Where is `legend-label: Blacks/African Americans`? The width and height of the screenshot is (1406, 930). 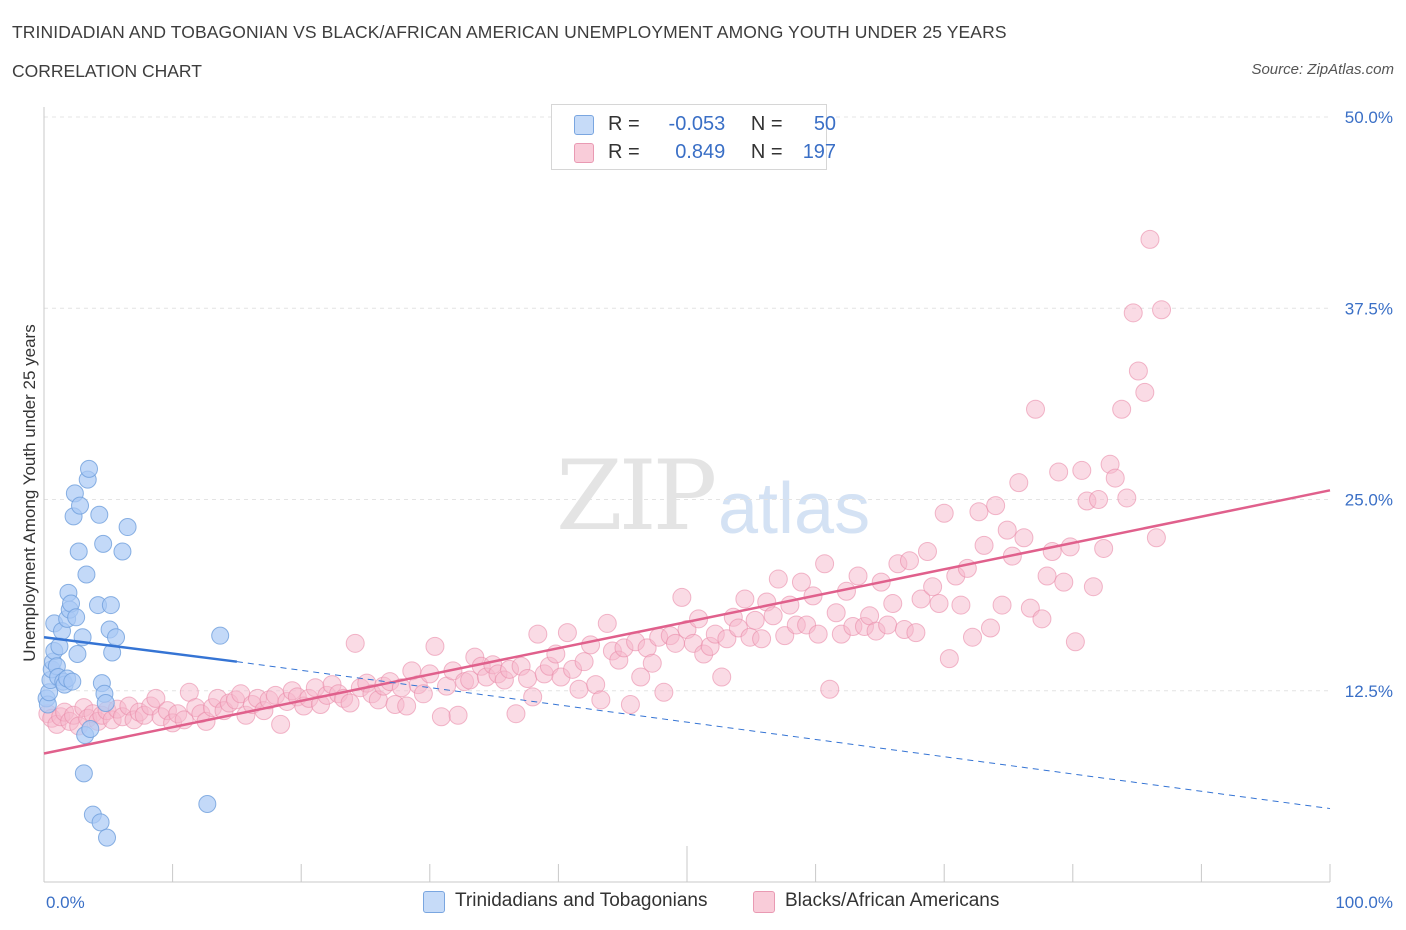 legend-label: Blacks/African Americans is located at coordinates (892, 900).